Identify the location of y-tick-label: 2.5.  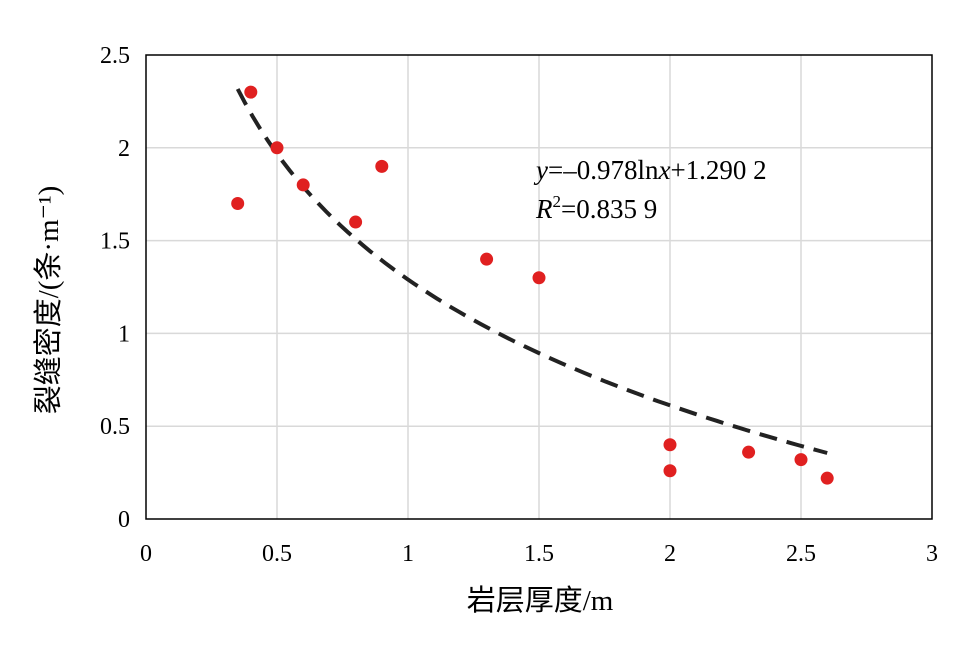
(115, 56).